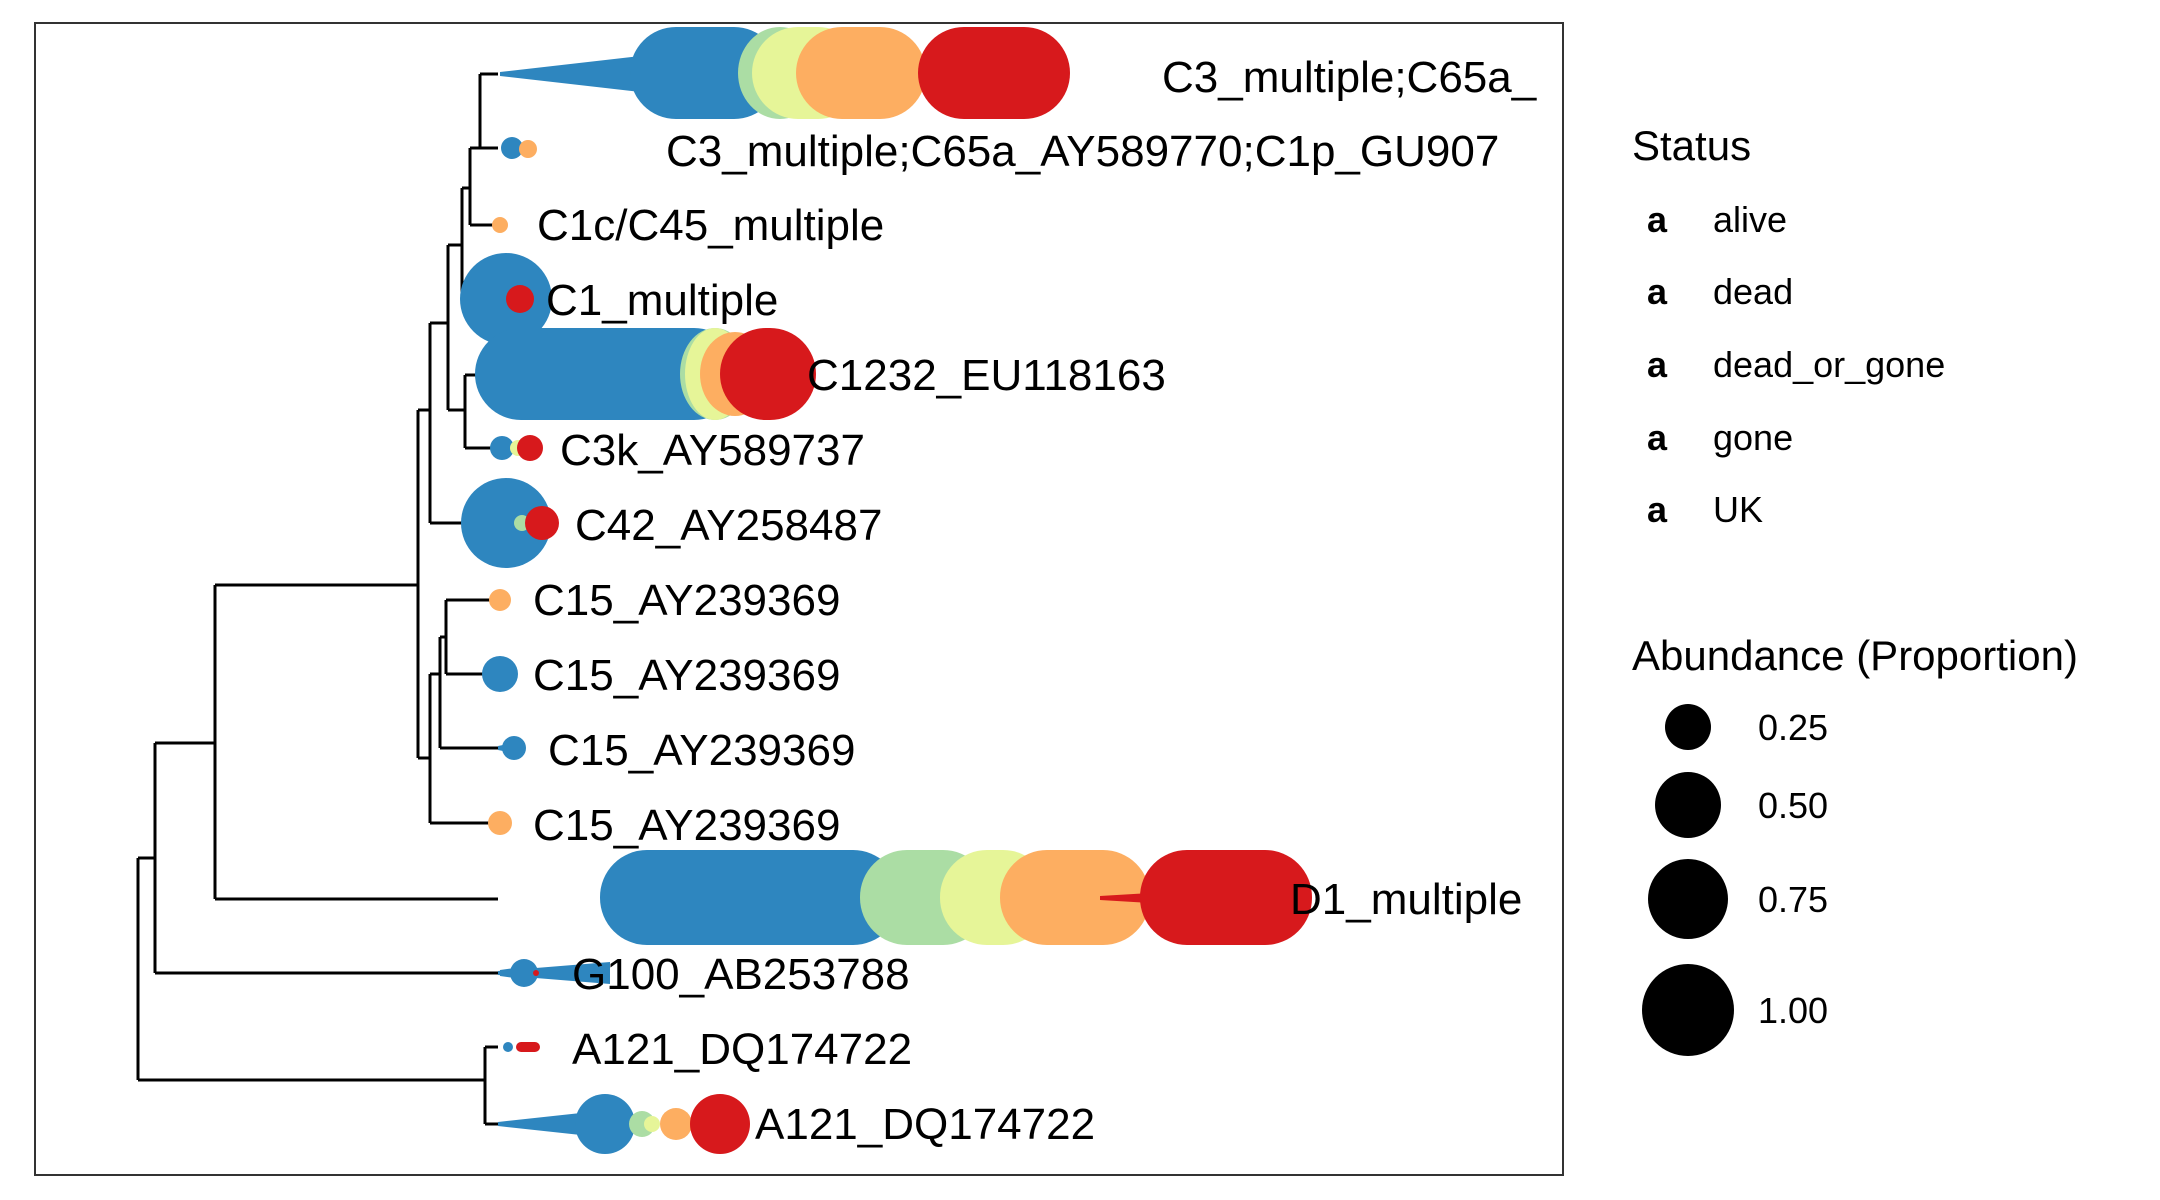 Image resolution: width=2160 pixels, height=1200 pixels. I want to click on tip-bubbles-d1-multiple, so click(905, 917).